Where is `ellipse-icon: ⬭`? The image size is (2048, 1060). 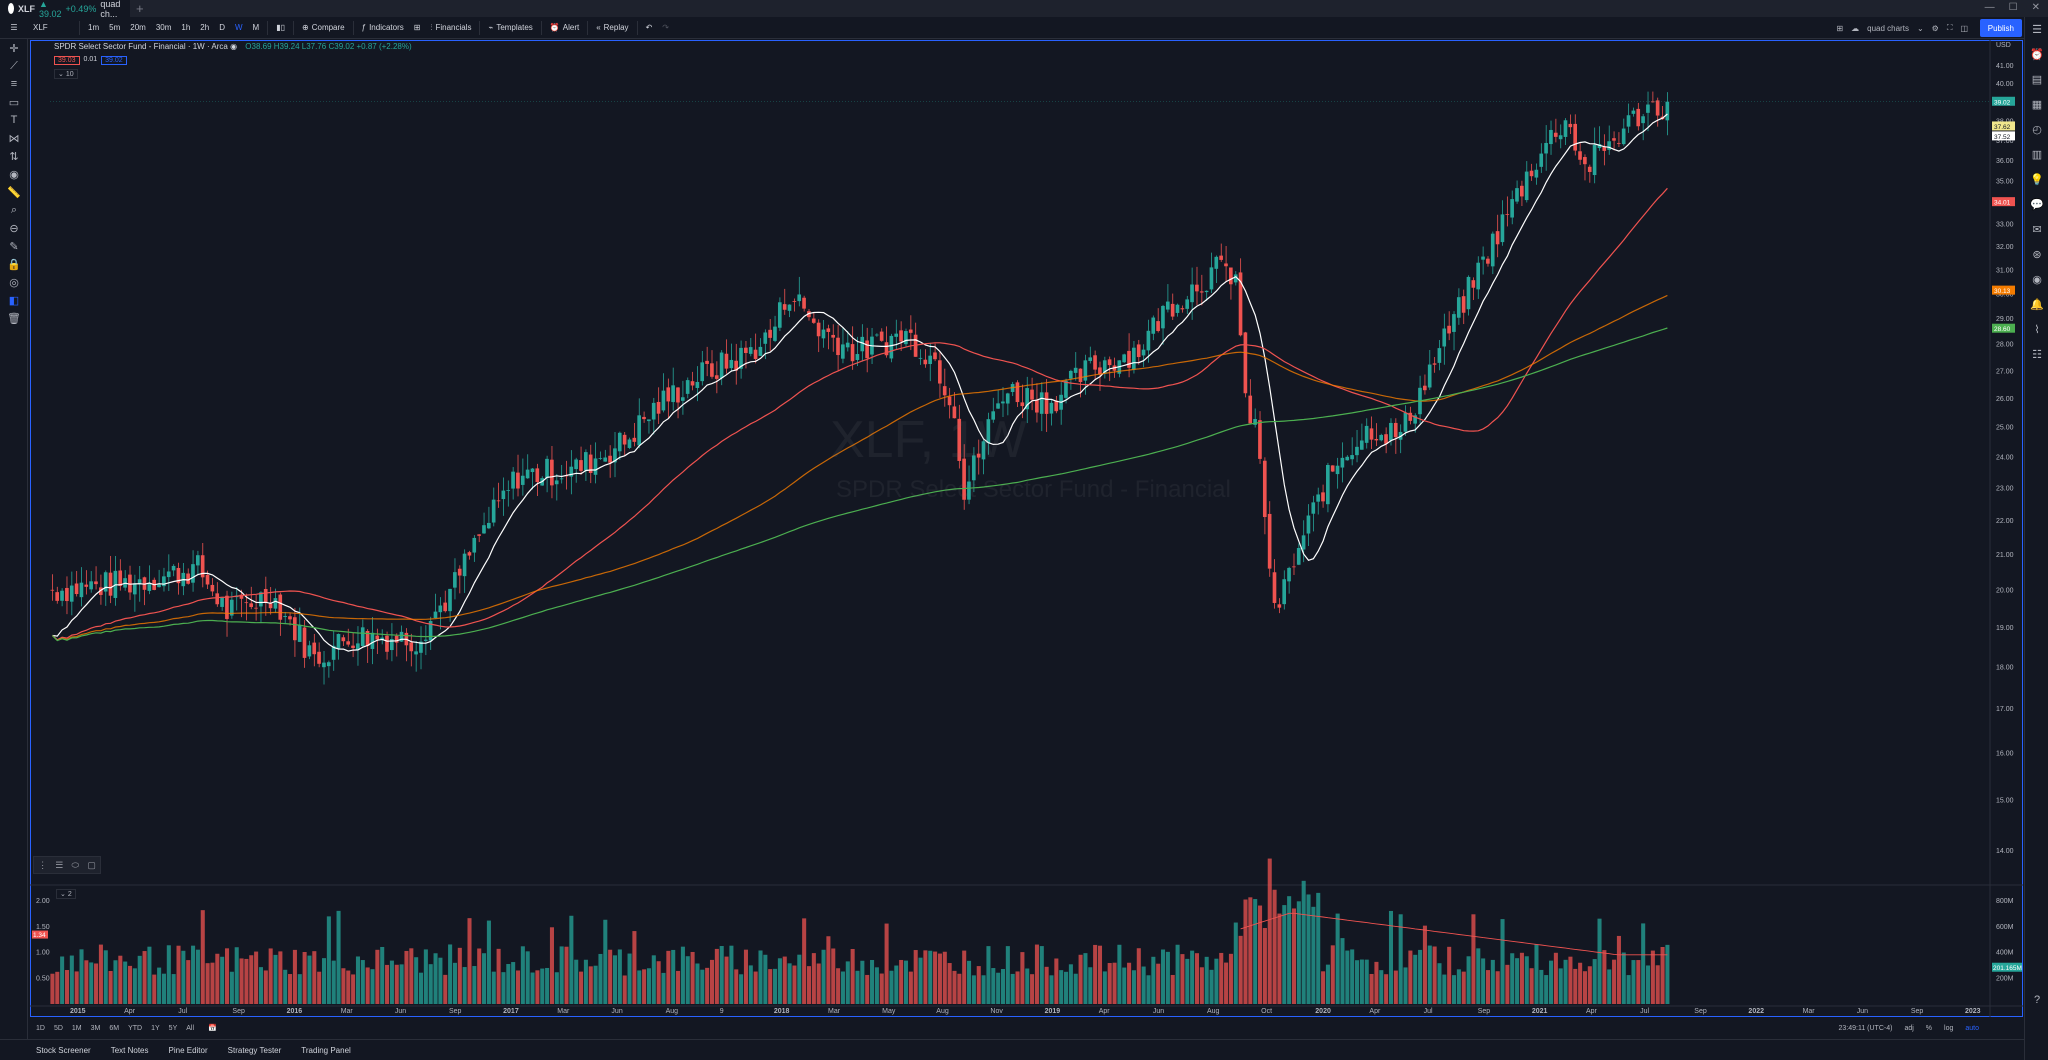 ellipse-icon: ⬭ is located at coordinates (75, 864).